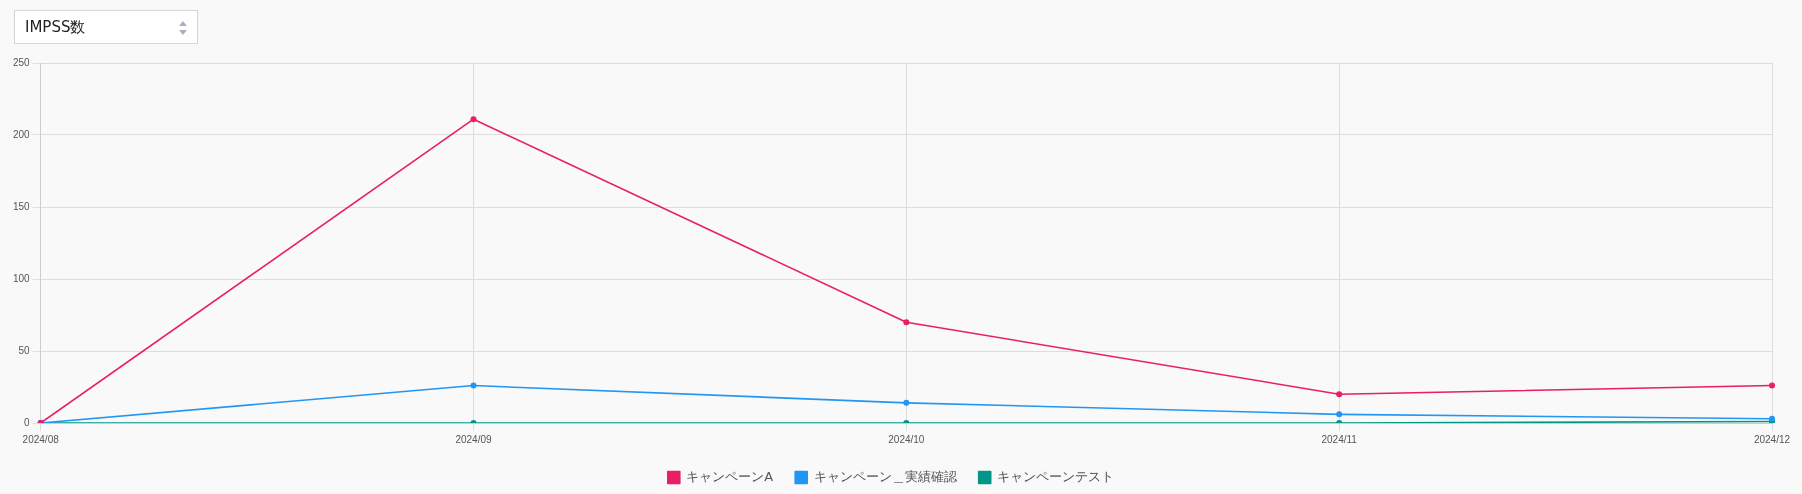  I want to click on x-tick-label: 2024/08, so click(41, 439).